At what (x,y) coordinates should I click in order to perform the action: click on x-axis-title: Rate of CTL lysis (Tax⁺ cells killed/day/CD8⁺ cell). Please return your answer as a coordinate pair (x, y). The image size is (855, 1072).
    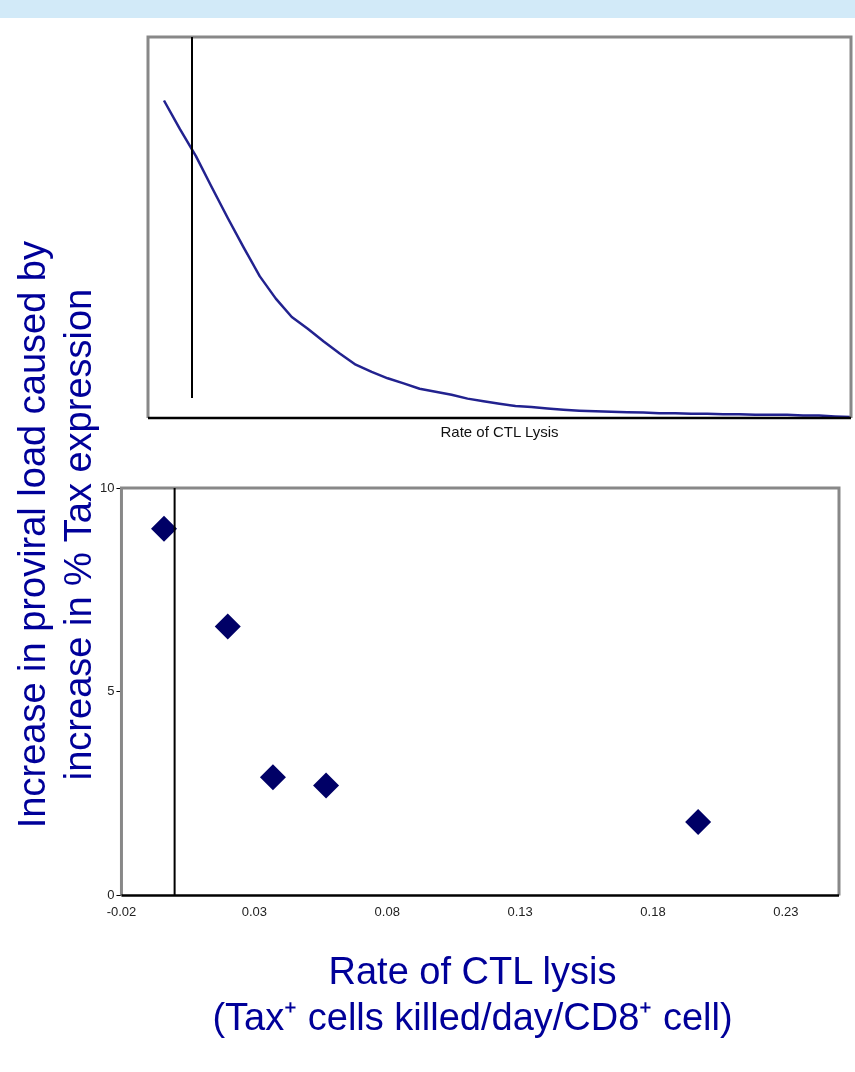
    Looking at the image, I should click on (472, 995).